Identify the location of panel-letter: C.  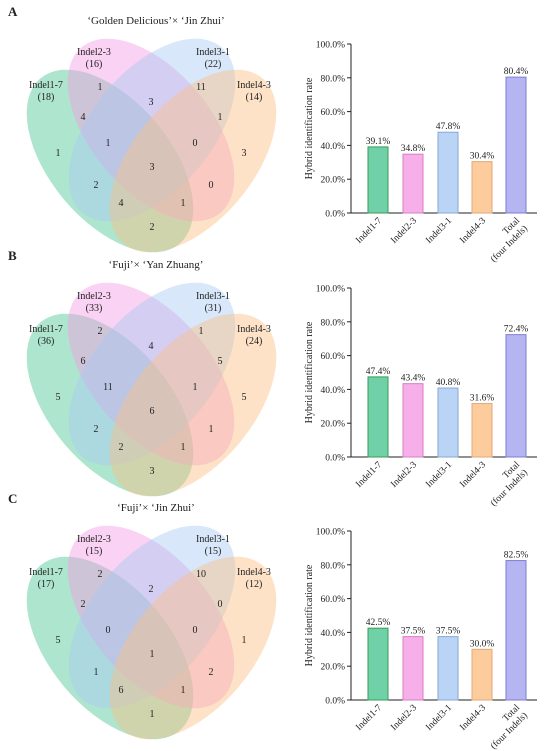
(12, 498).